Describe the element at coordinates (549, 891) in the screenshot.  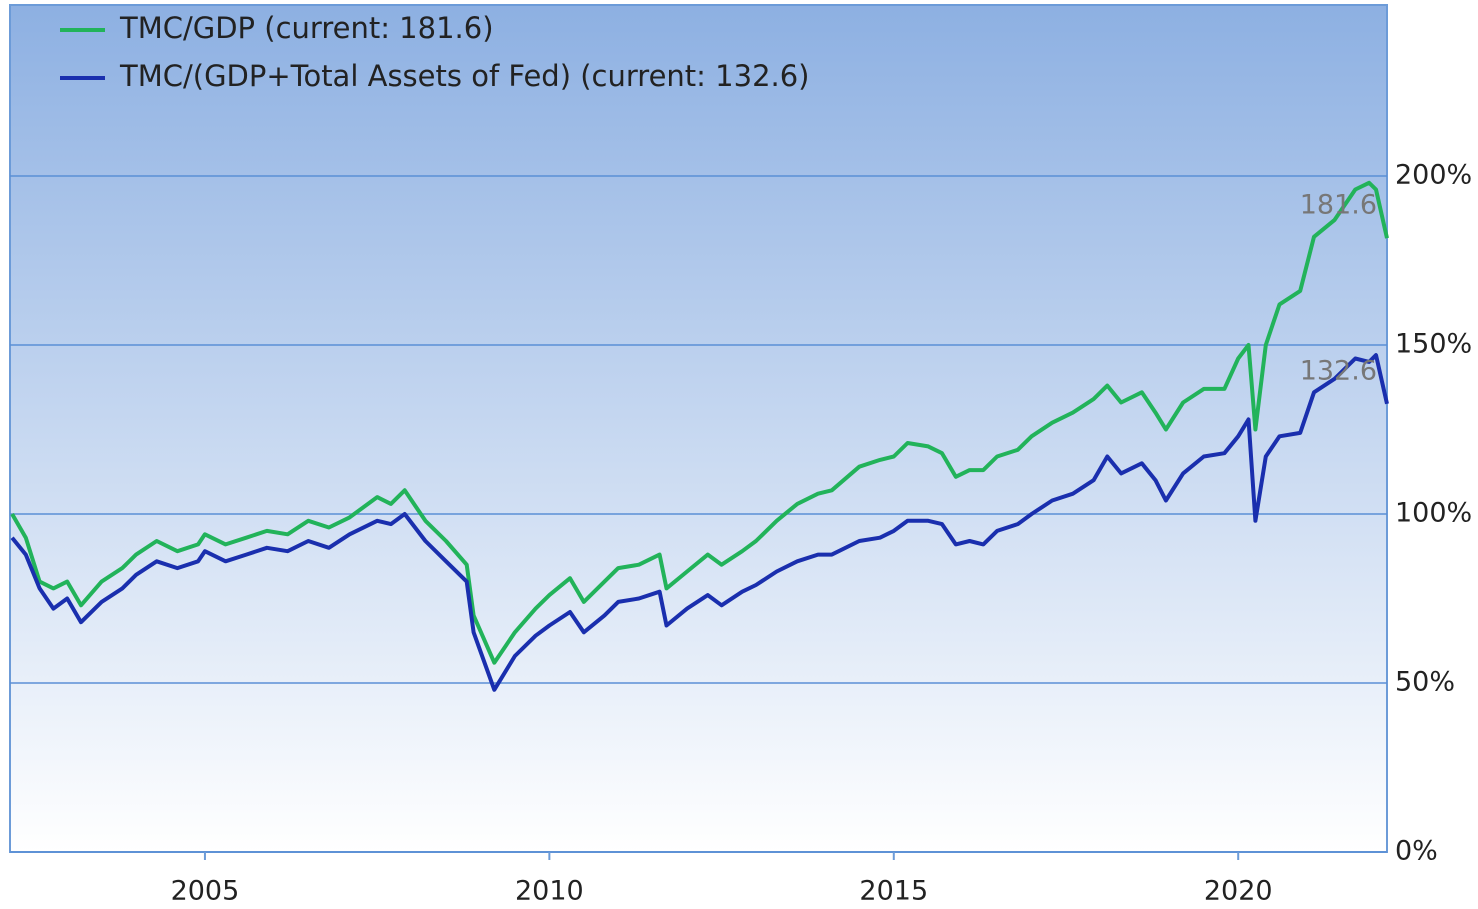
I see `x-tick-label: 2010` at that location.